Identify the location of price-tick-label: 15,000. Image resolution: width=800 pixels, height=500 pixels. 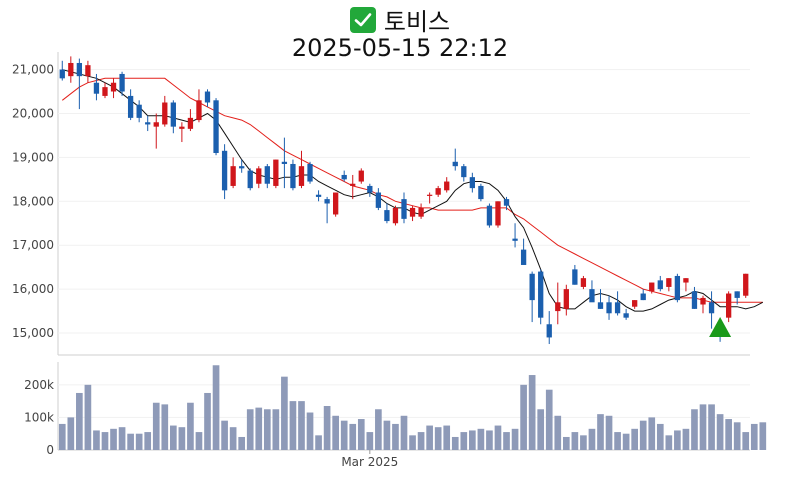
(33, 333).